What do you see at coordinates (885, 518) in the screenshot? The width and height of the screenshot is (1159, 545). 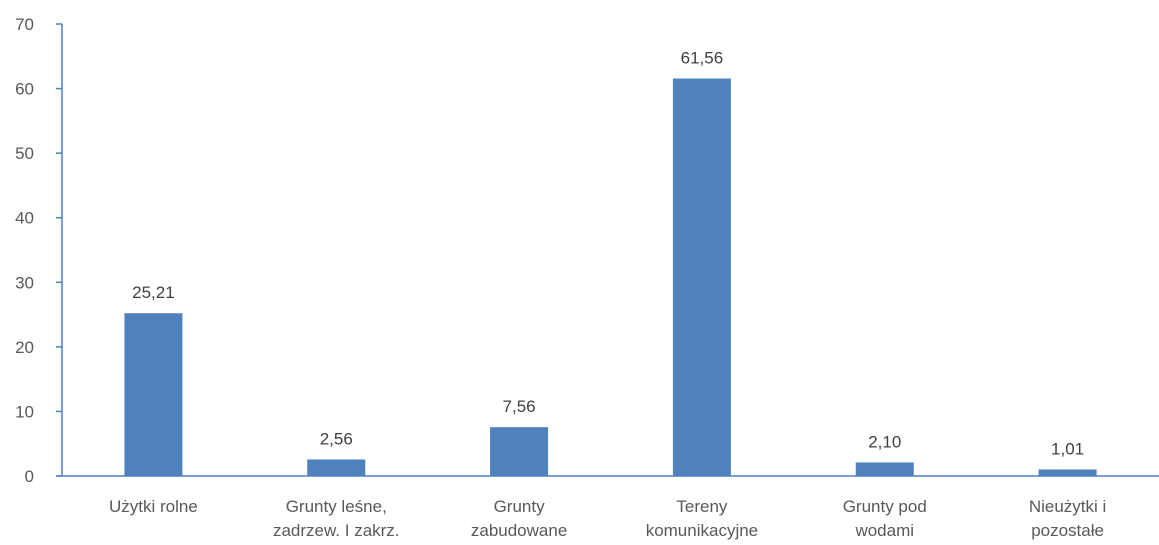 I see `x-category-label: Grunty pod wodami` at bounding box center [885, 518].